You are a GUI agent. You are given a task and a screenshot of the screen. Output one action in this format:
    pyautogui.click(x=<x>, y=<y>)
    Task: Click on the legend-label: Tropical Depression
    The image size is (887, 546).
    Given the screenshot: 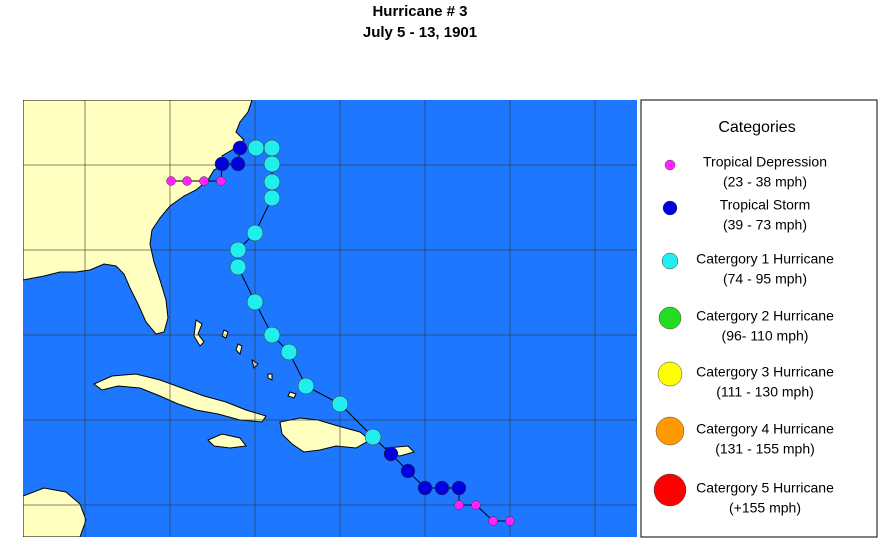 What is the action you would take?
    pyautogui.click(x=765, y=162)
    